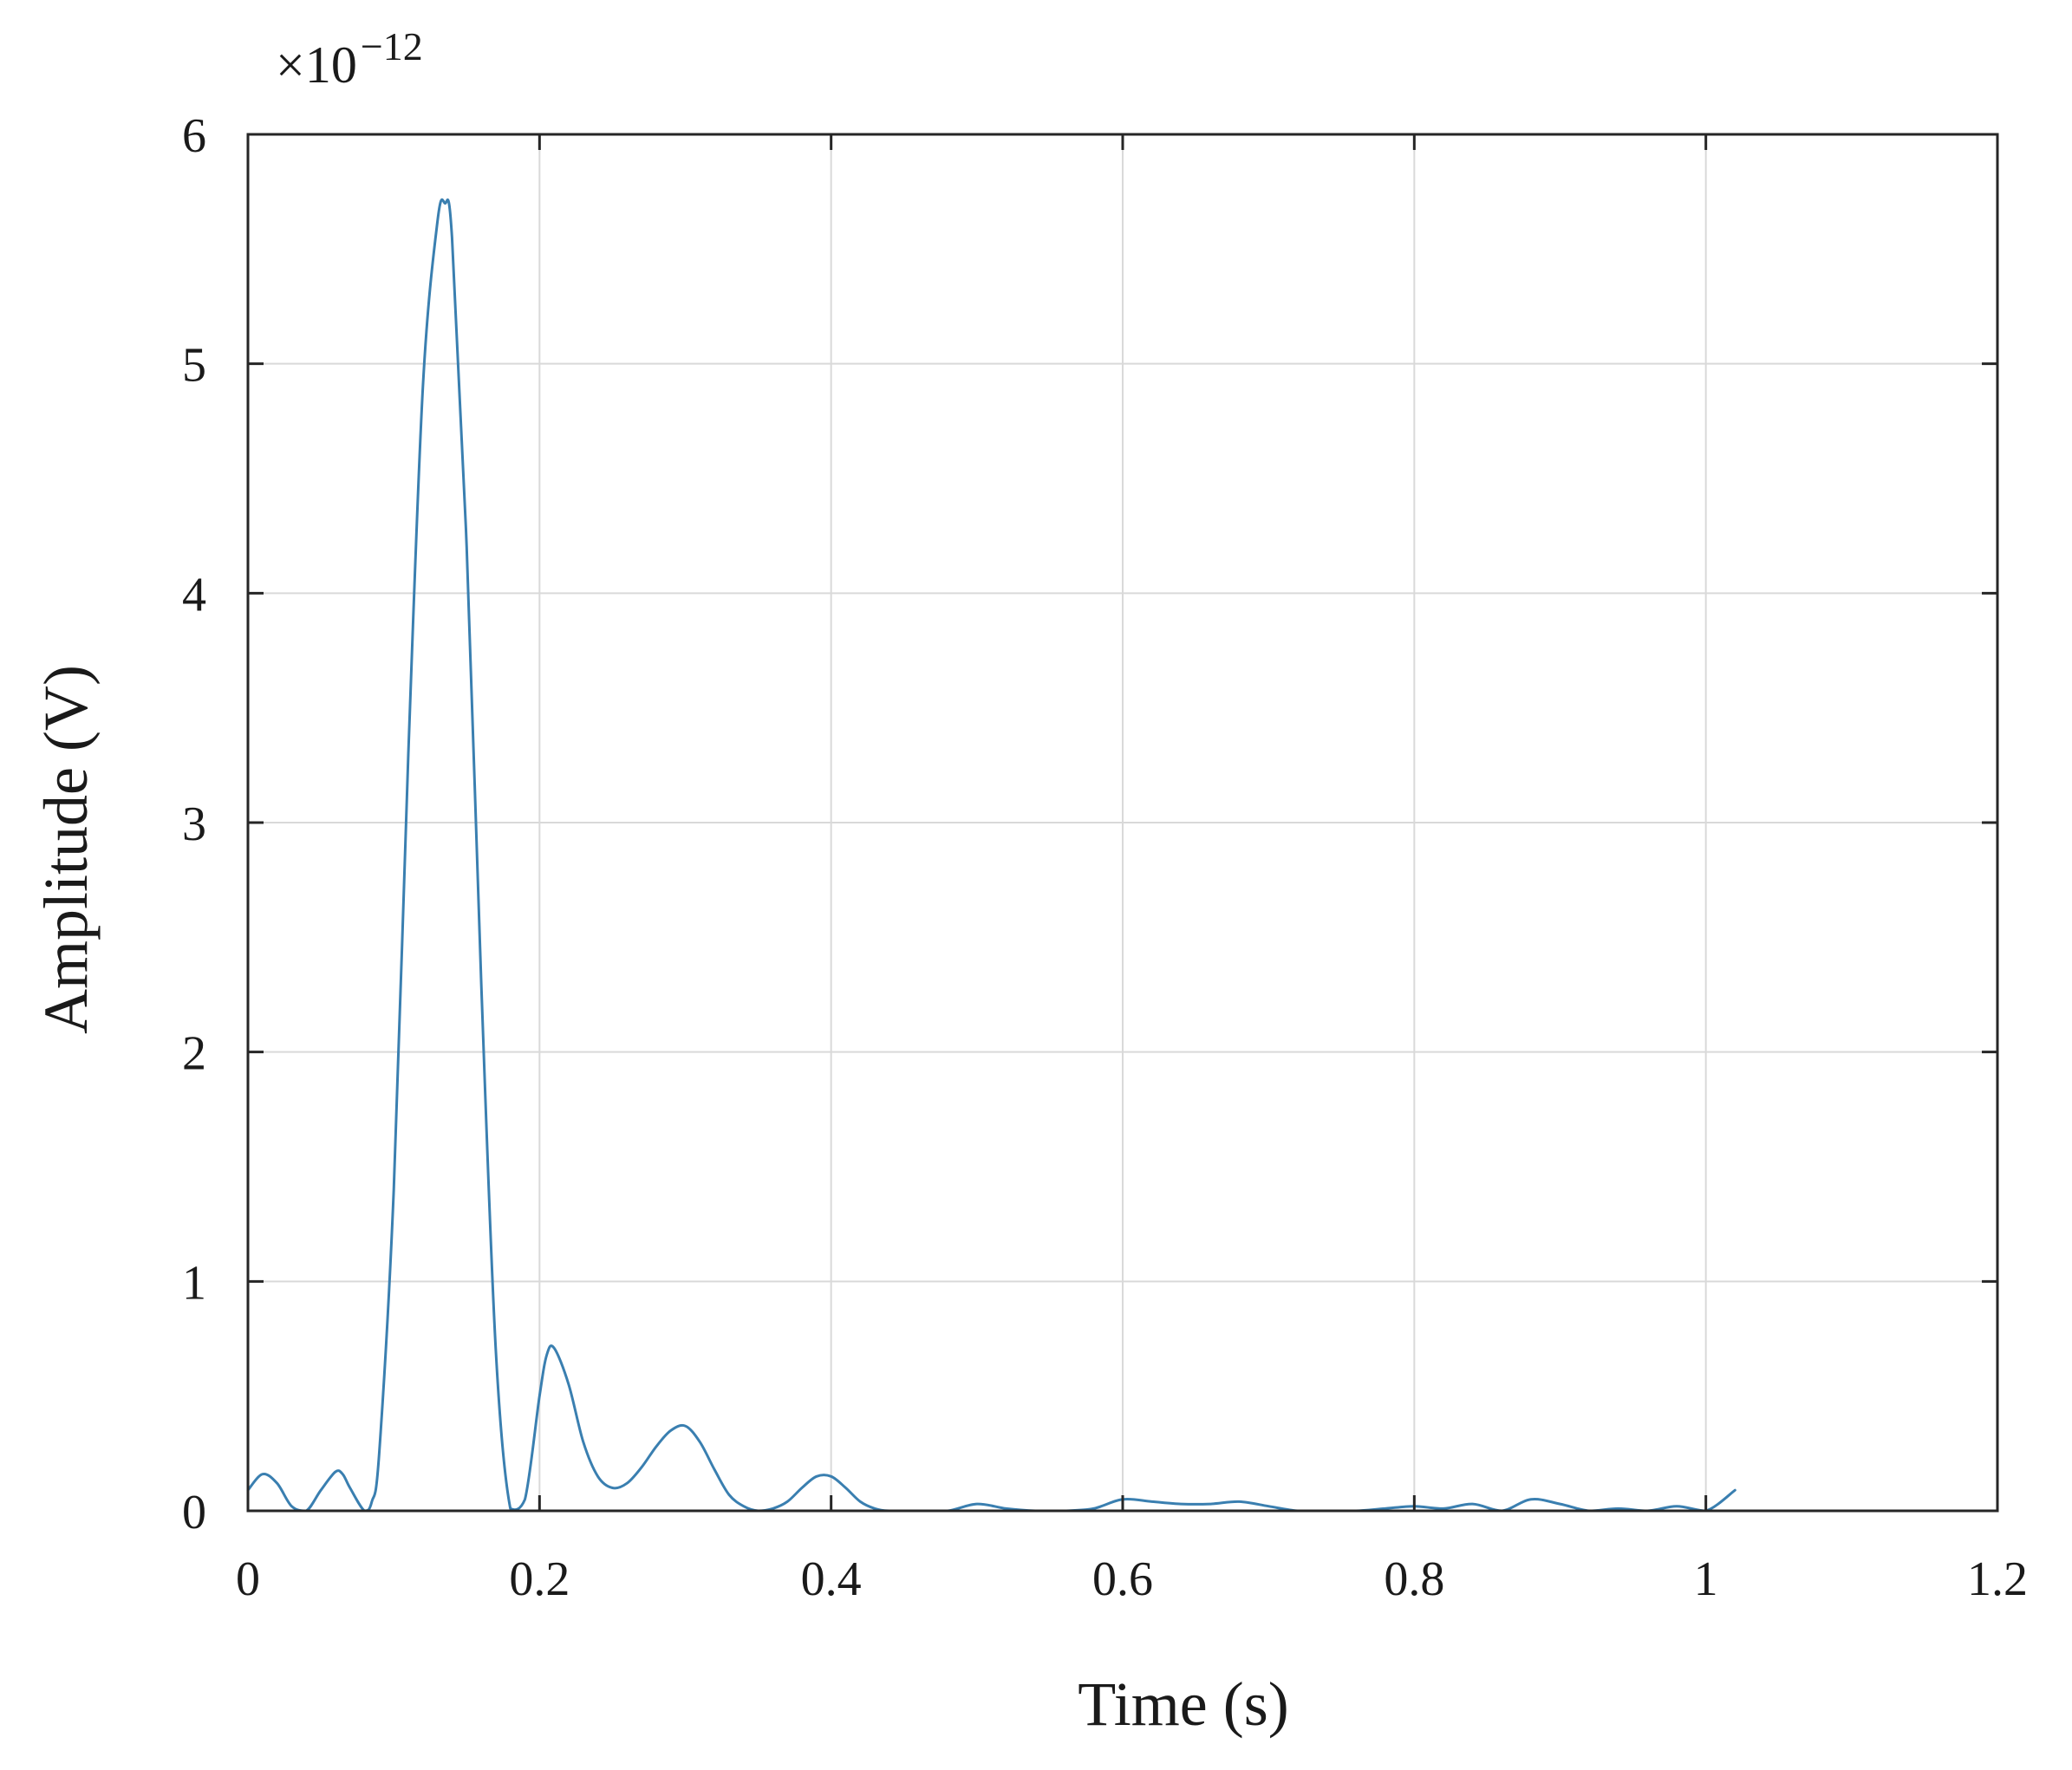 This screenshot has width=2072, height=1770. Describe the element at coordinates (1183, 1704) in the screenshot. I see `x-axis-label: Time (s)` at that location.